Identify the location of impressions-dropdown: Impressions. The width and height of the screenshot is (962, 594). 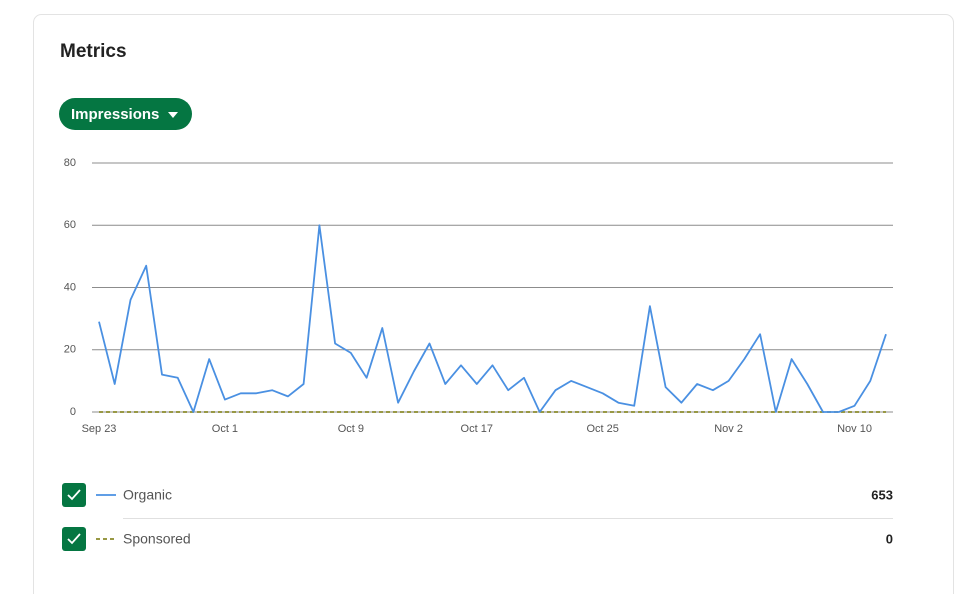
(125, 114).